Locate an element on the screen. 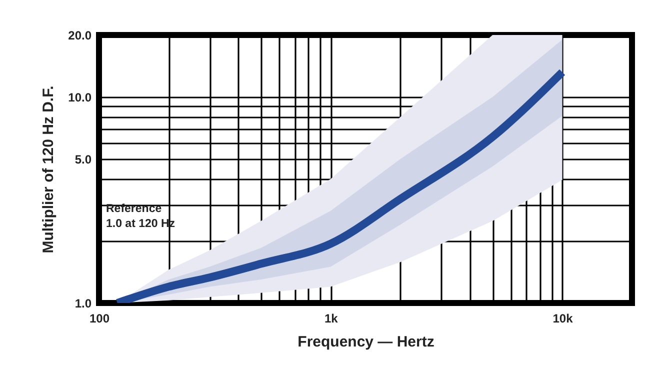 The height and width of the screenshot is (370, 659). x-tick-label: 10k is located at coordinates (563, 319).